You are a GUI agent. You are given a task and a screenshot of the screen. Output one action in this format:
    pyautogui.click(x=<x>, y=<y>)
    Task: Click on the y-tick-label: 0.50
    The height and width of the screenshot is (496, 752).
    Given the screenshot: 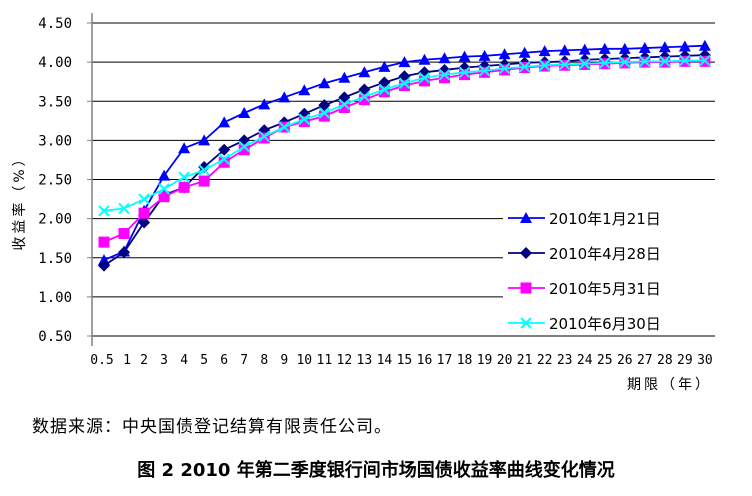 What is the action you would take?
    pyautogui.click(x=55, y=337)
    